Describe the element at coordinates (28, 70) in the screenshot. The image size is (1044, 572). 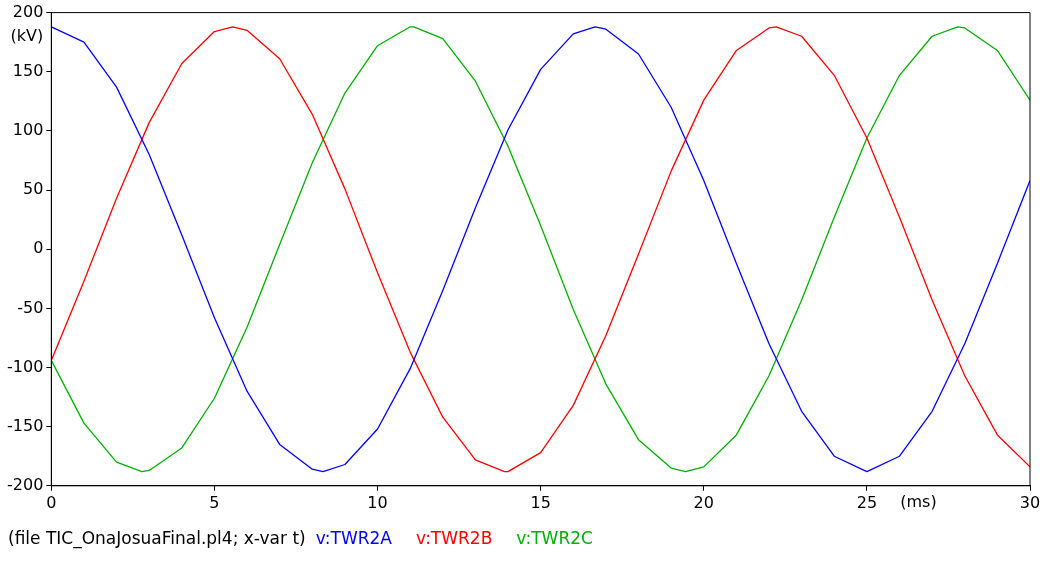
I see `y-tick-label: 150` at that location.